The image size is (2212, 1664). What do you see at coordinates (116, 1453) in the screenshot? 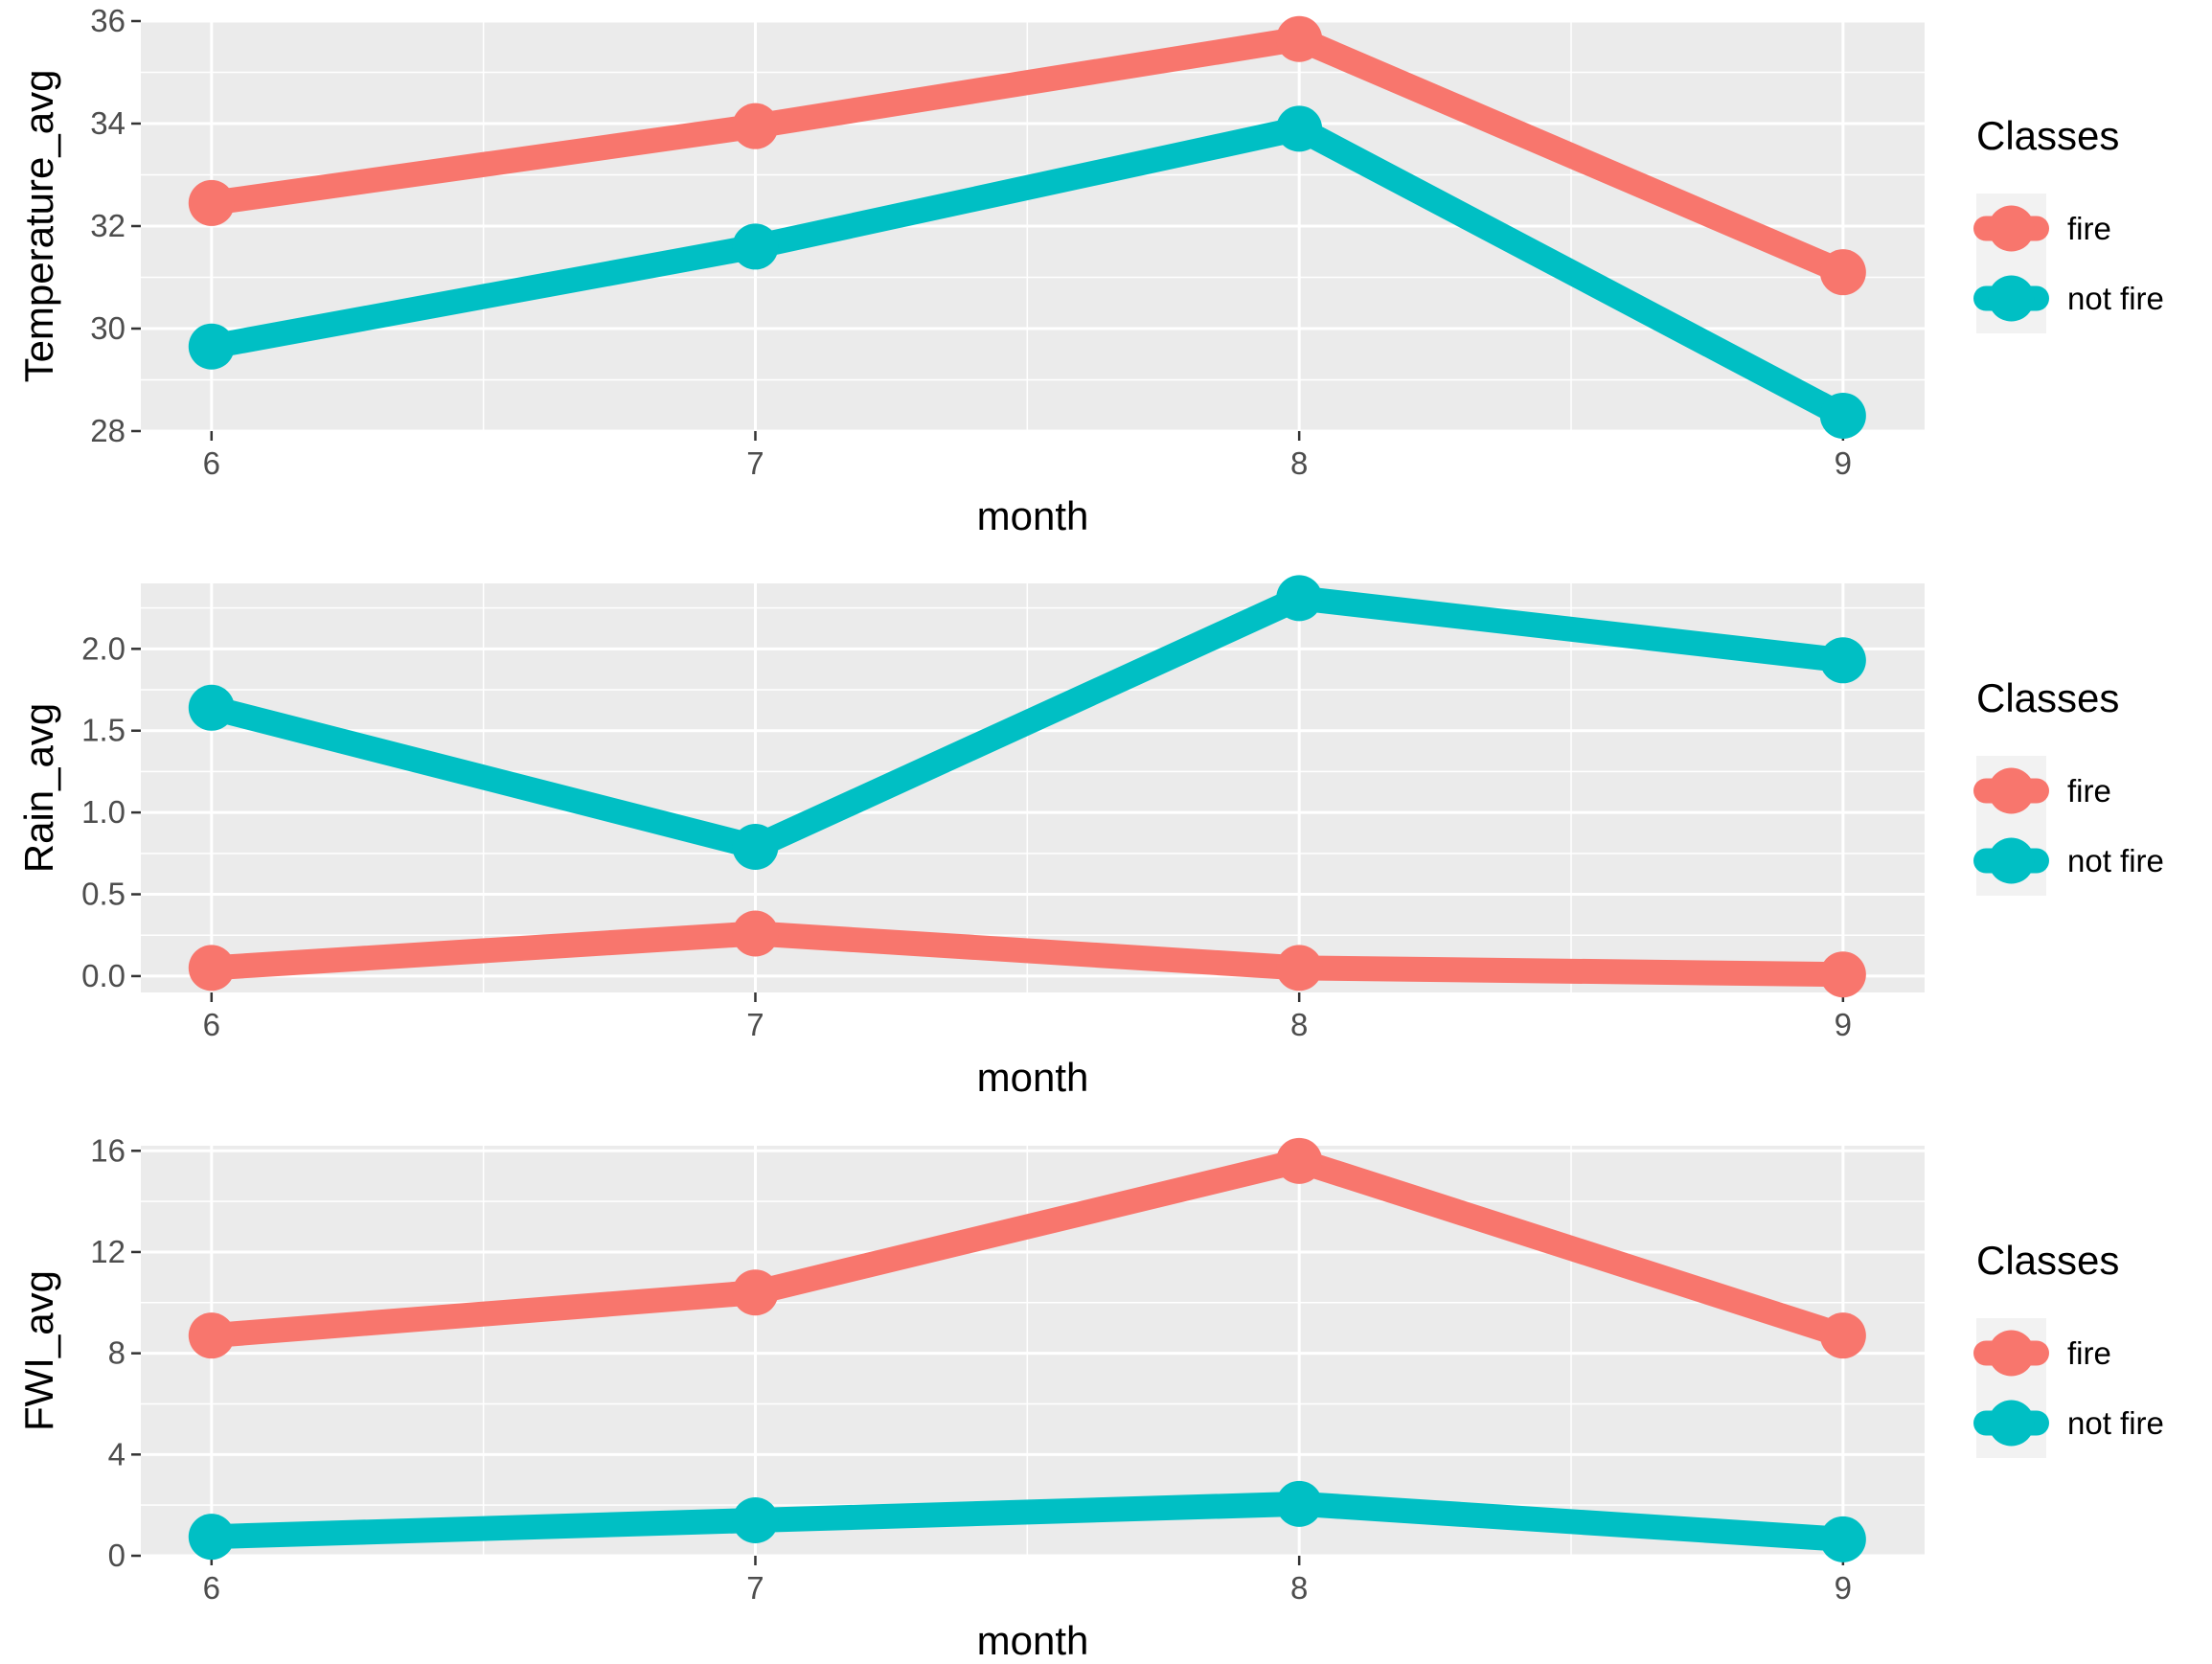
I see `y-tick-label: 4` at bounding box center [116, 1453].